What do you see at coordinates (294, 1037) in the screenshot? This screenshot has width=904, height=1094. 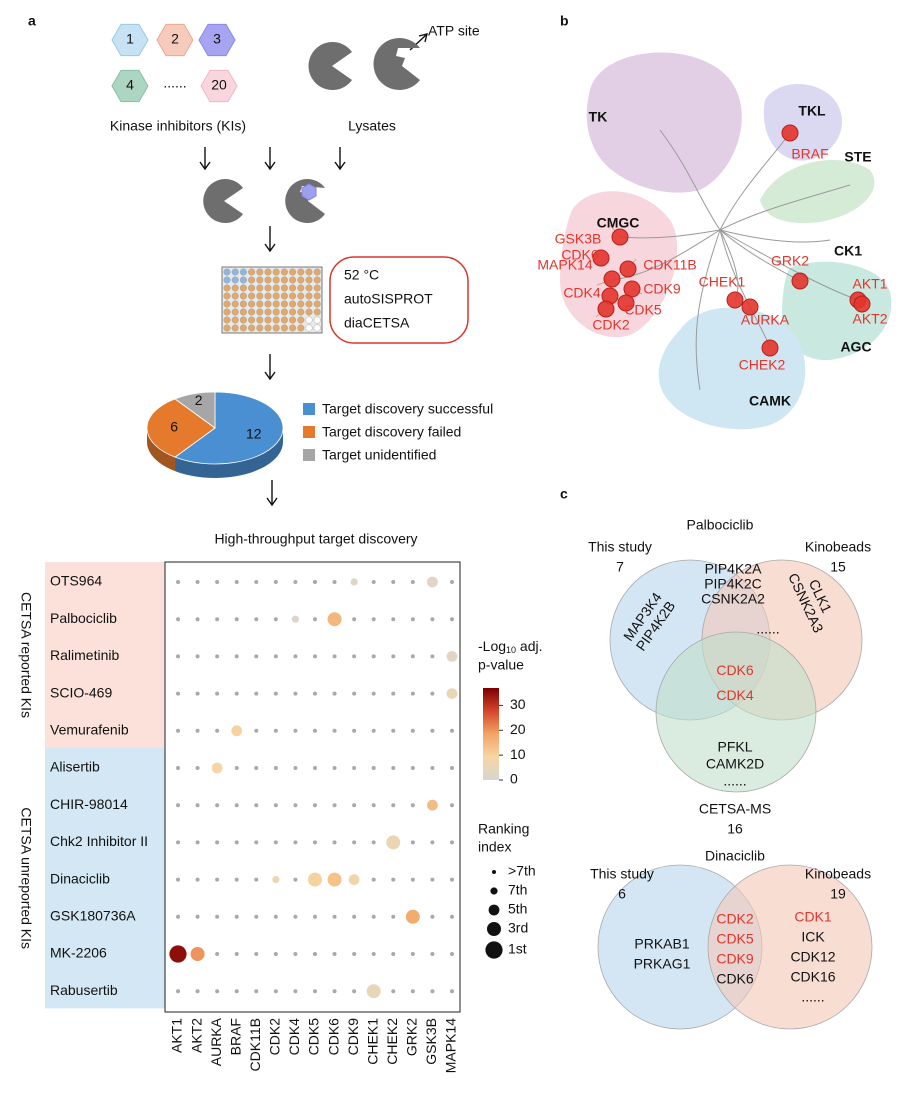 I see `column-label: CDK4` at bounding box center [294, 1037].